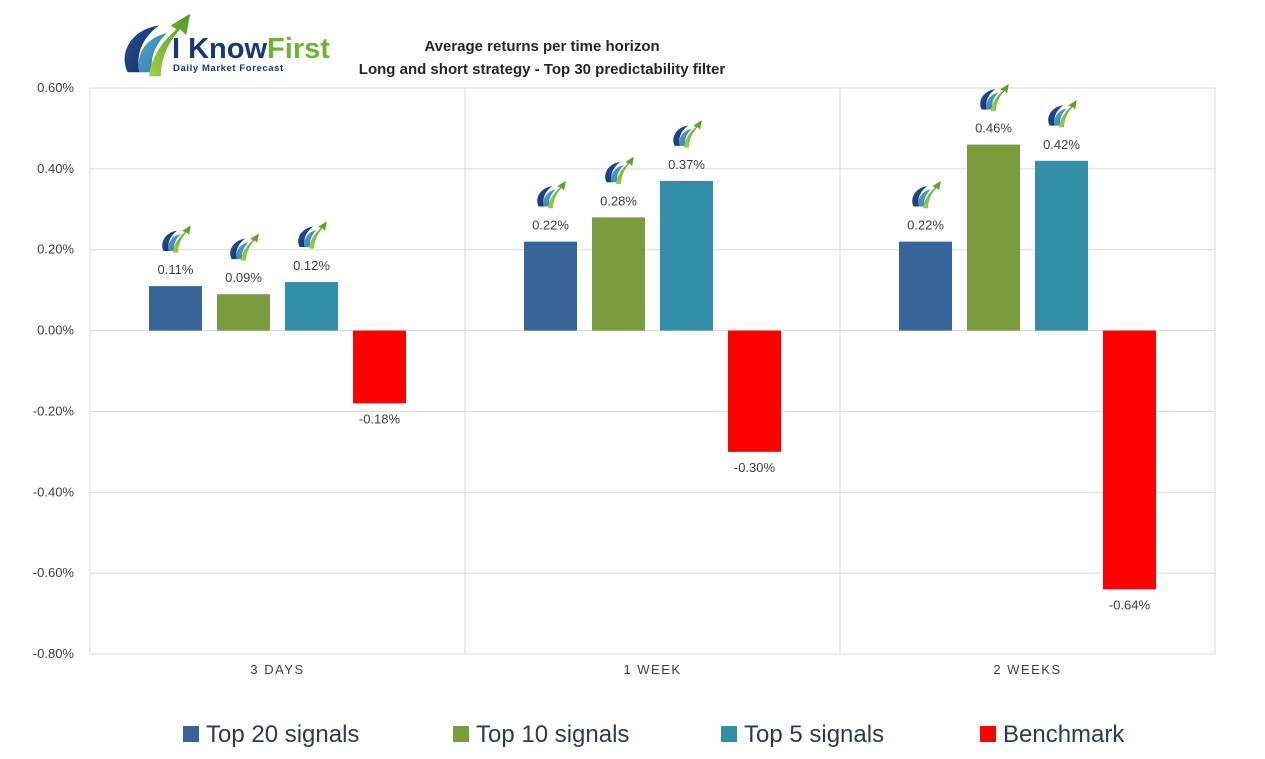 The height and width of the screenshot is (759, 1265). Describe the element at coordinates (754, 391) in the screenshot. I see `bar-benchmark-1-week` at that location.